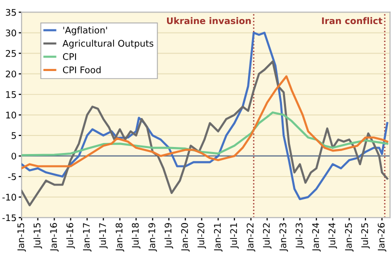 The image size is (392, 272). What do you see at coordinates (11, 33) in the screenshot?
I see `y-tick-label: 30` at bounding box center [11, 33].